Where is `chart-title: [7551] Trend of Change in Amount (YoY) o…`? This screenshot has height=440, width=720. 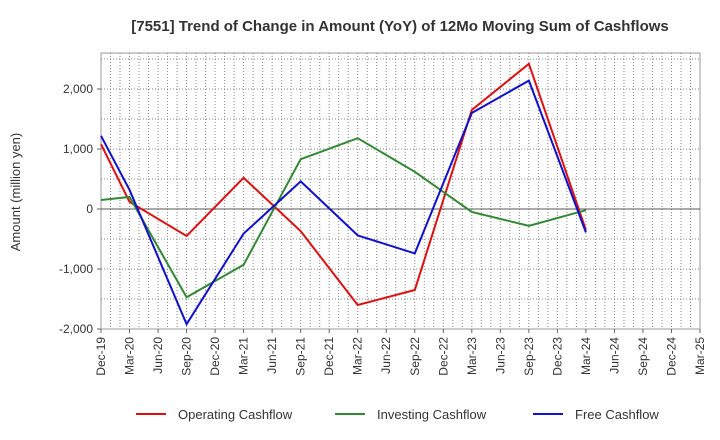 chart-title: [7551] Trend of Change in Amount (YoY) o… is located at coordinates (400, 26).